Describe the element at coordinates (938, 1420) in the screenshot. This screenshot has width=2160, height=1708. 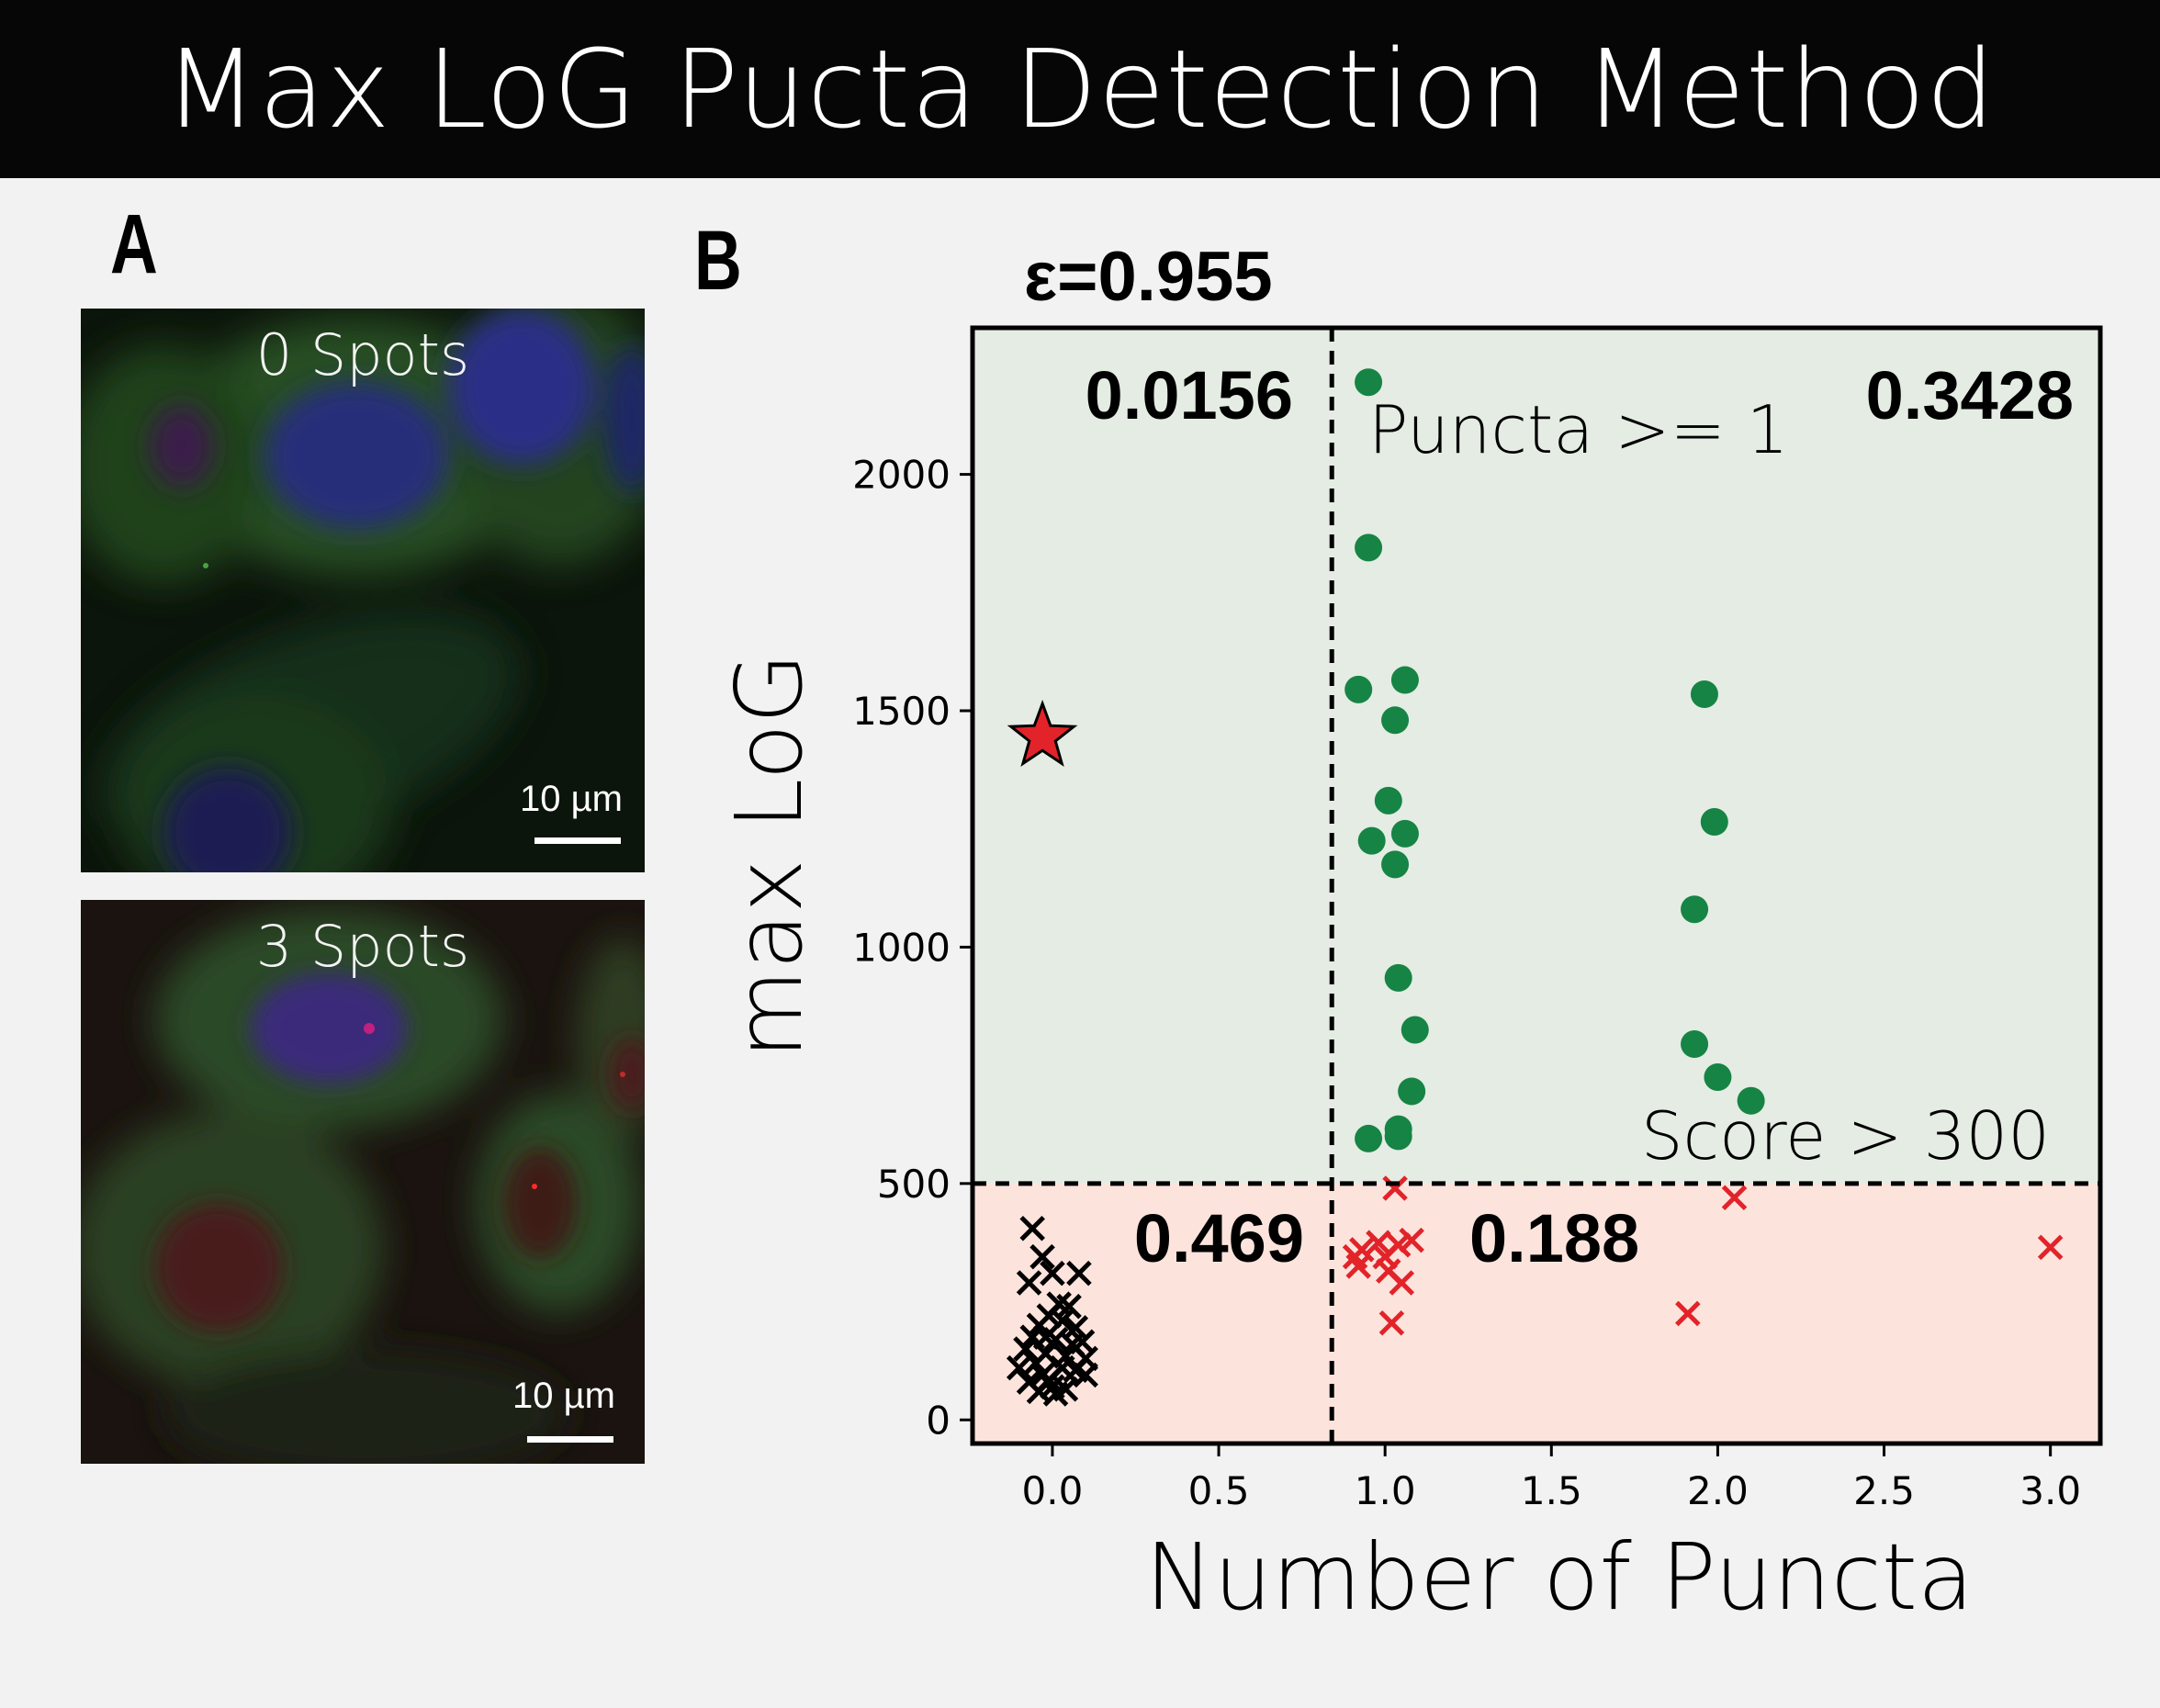
I see `y-tick-label: 0` at that location.